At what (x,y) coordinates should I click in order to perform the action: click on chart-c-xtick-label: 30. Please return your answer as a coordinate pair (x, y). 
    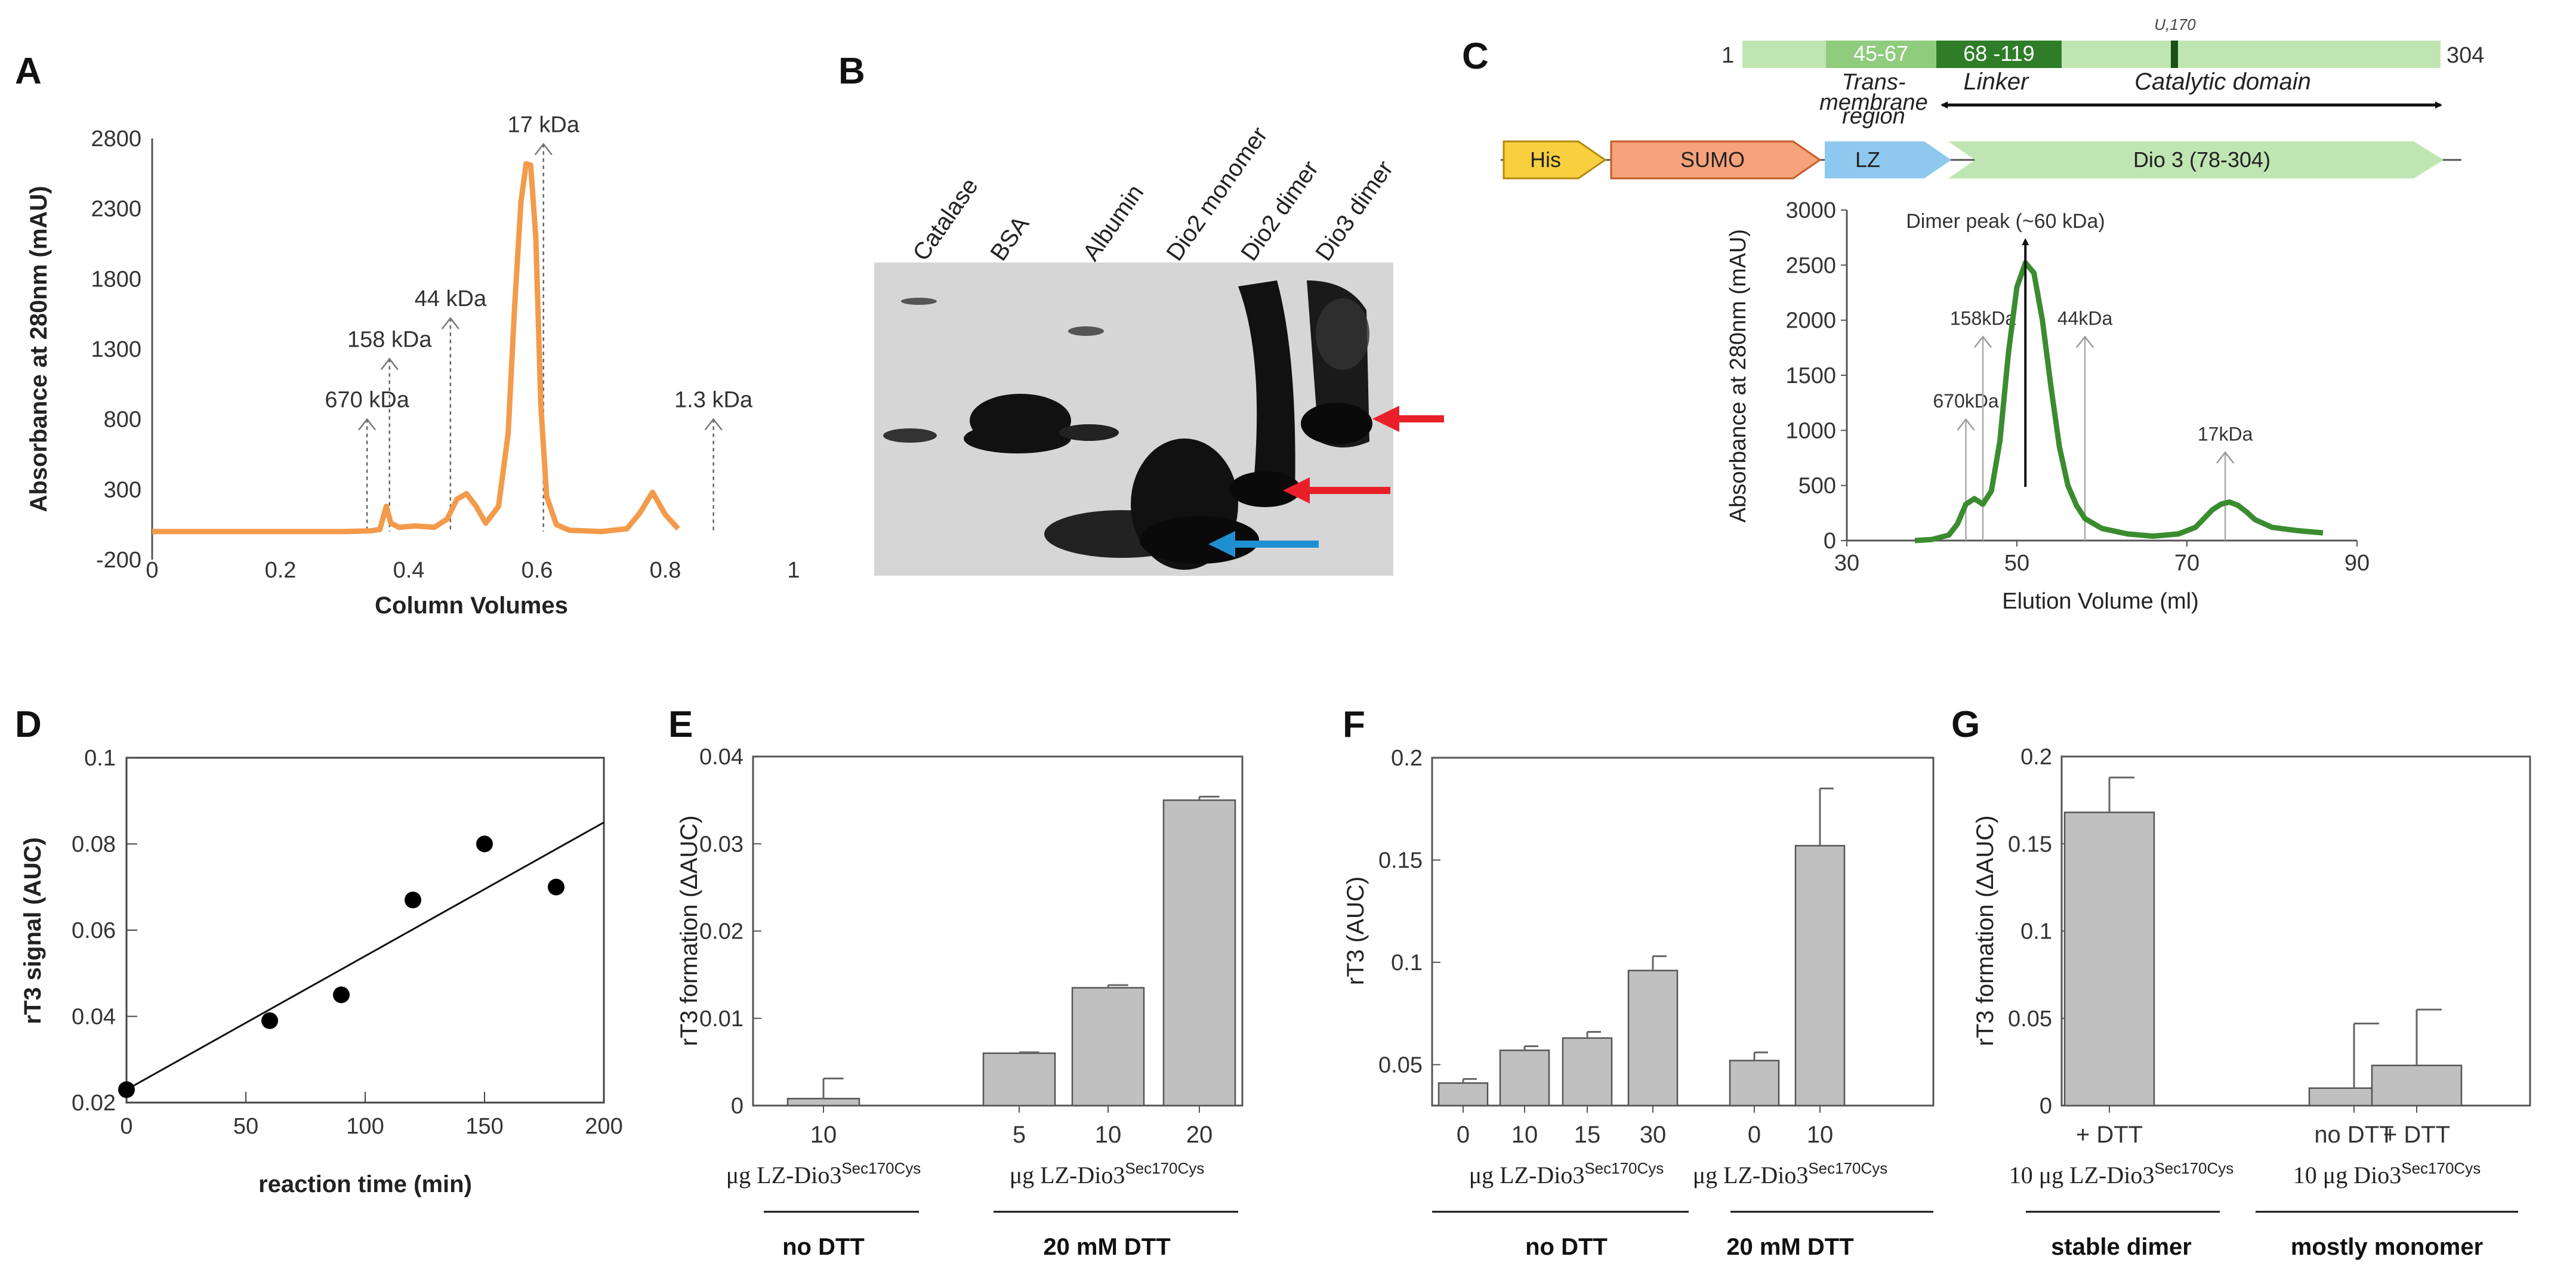
    Looking at the image, I should click on (1847, 563).